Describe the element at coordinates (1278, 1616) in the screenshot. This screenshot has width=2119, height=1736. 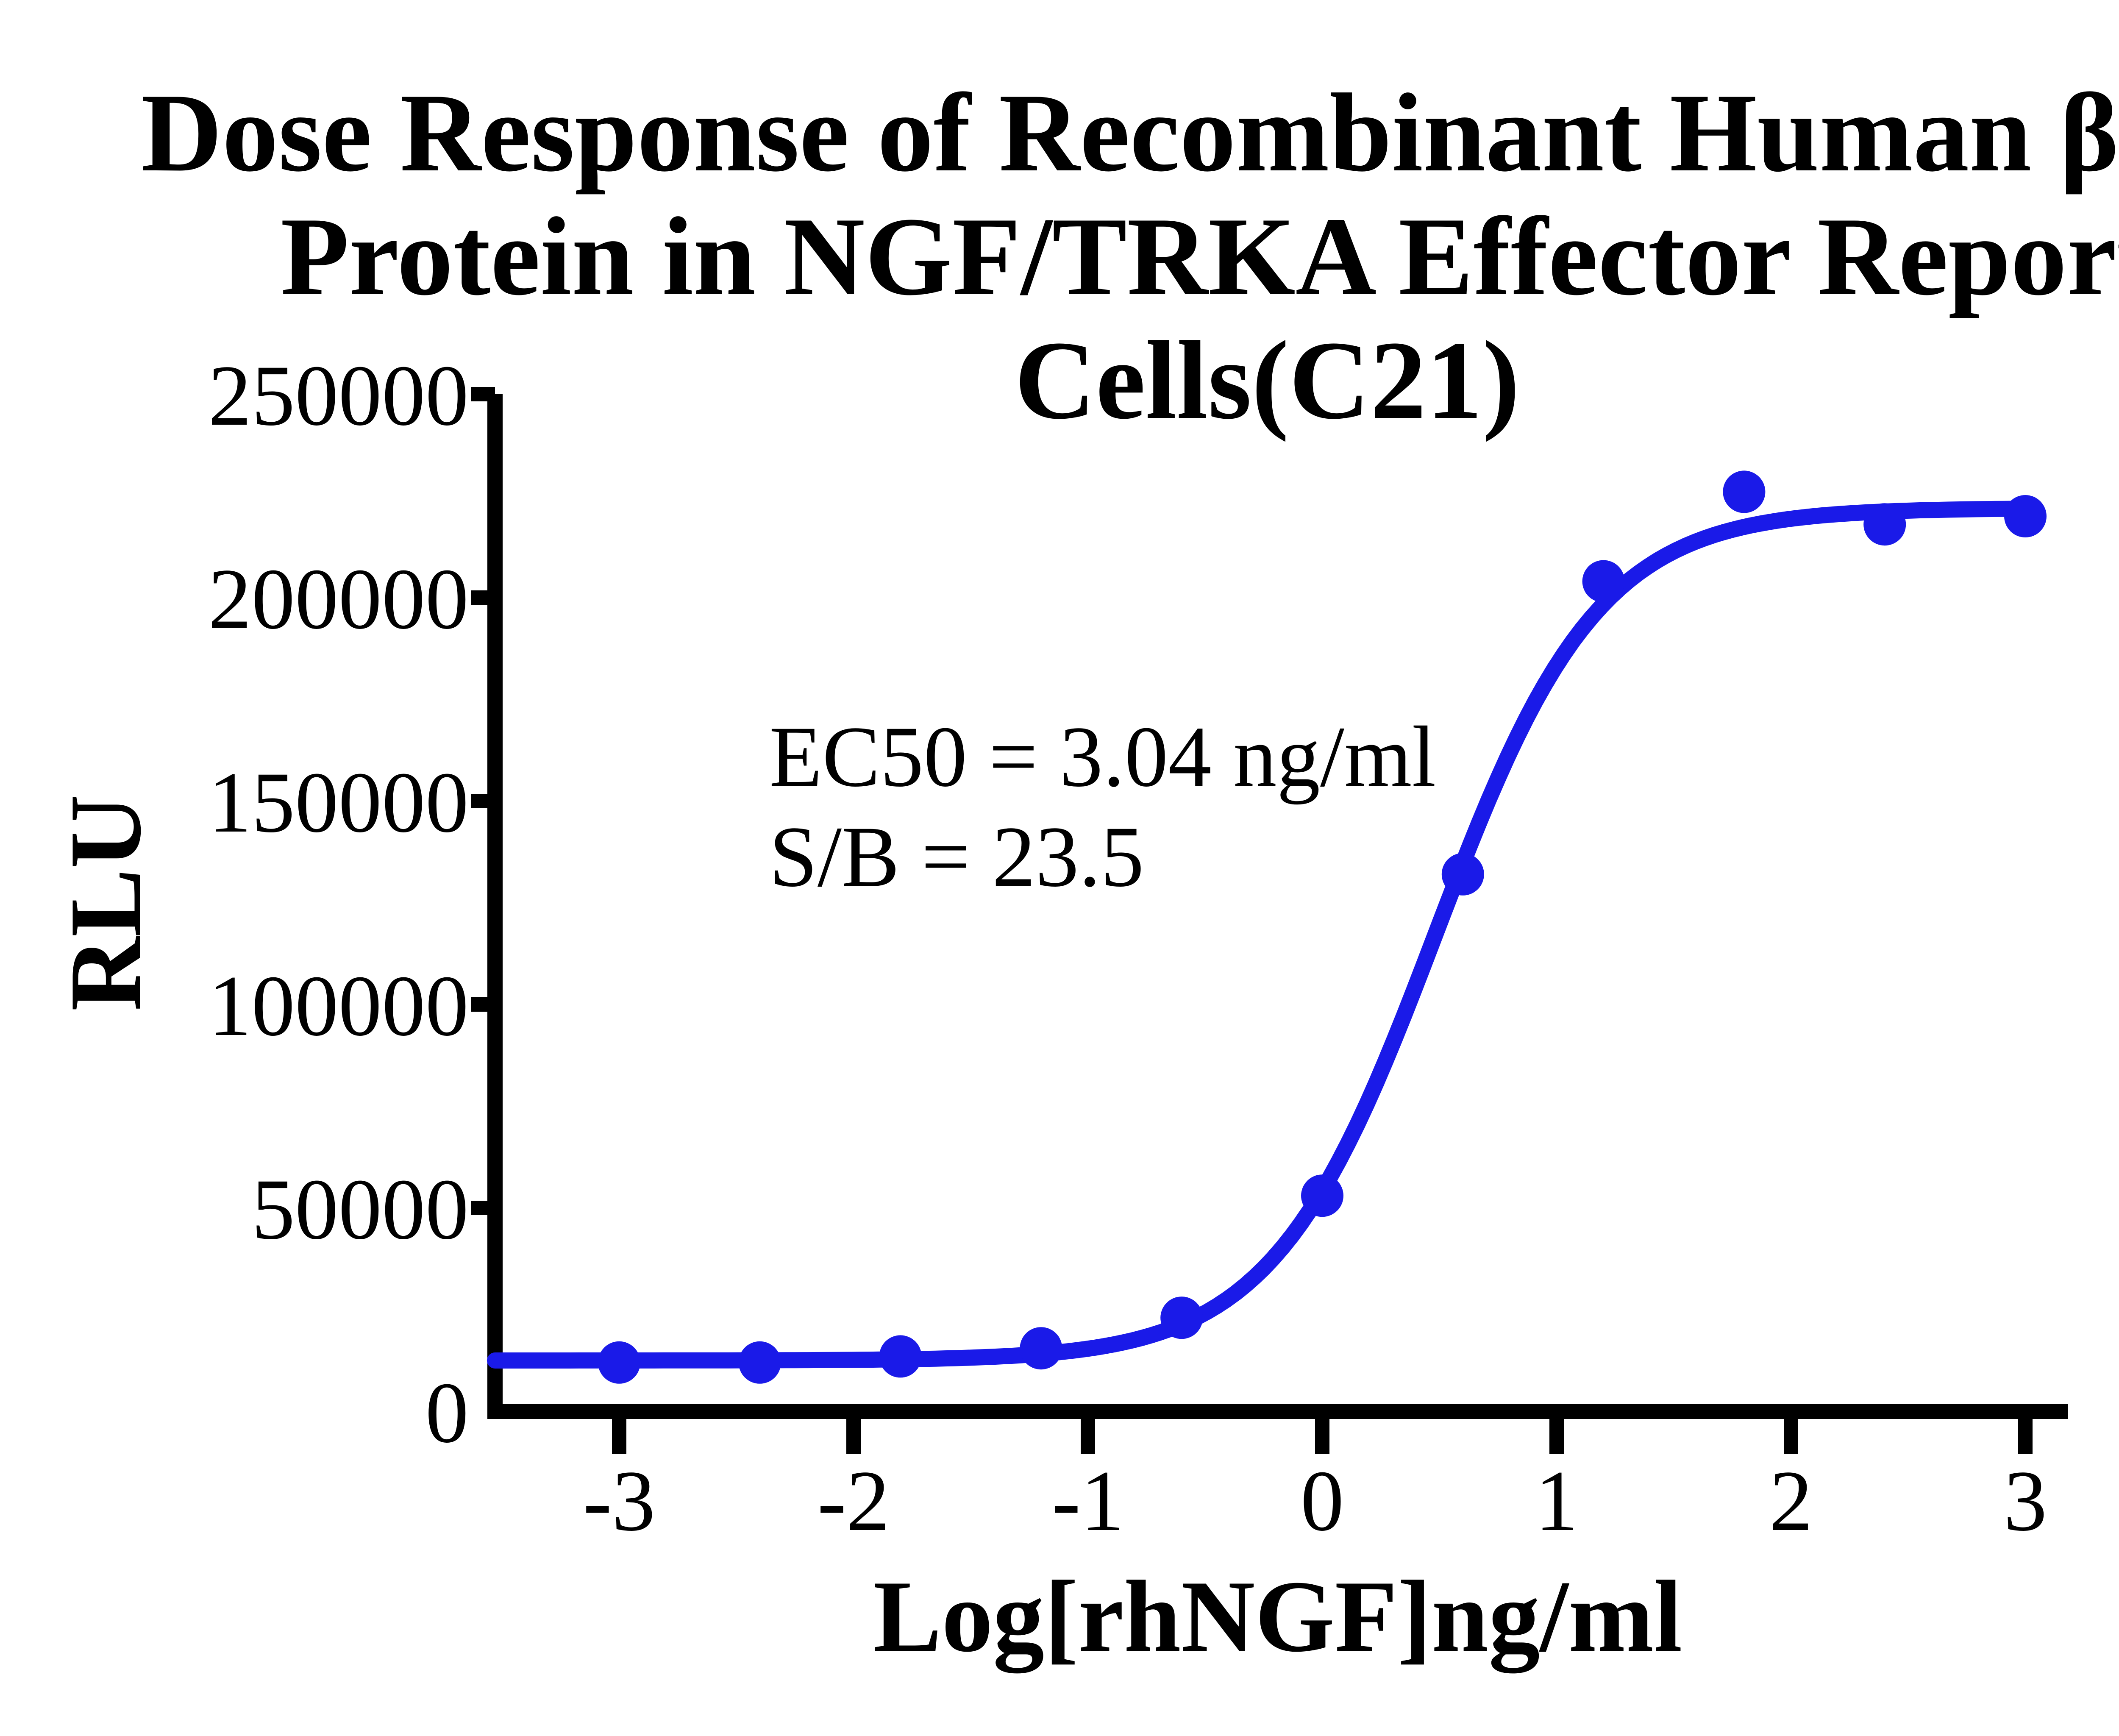
I see `x-axis-title: Log[rhNGF]ng/ml` at that location.